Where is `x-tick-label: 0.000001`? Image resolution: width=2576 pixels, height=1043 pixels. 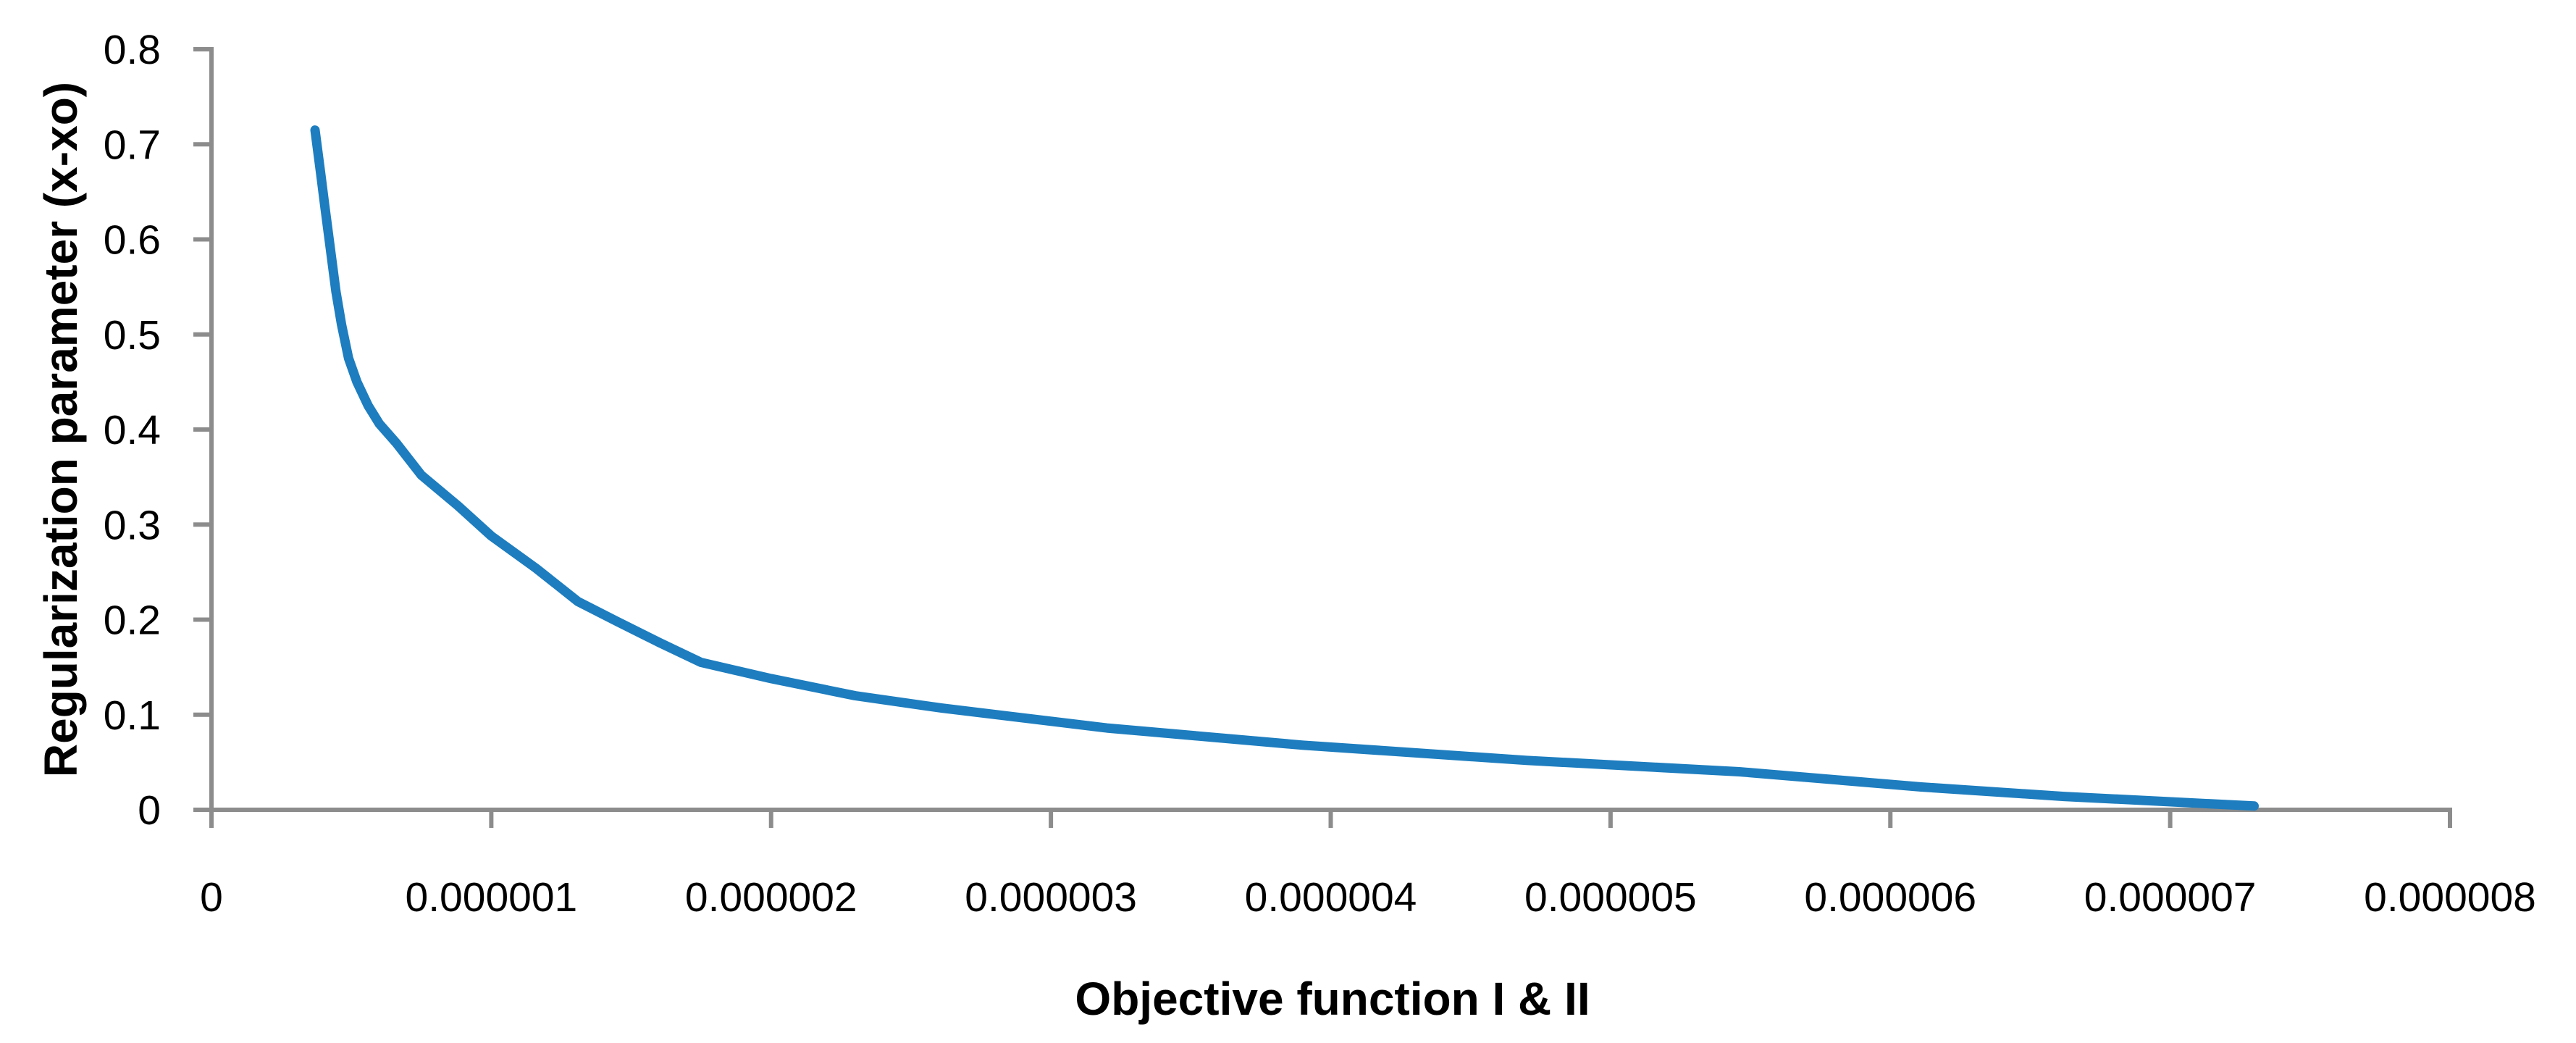
x-tick-label: 0.000001 is located at coordinates (492, 897).